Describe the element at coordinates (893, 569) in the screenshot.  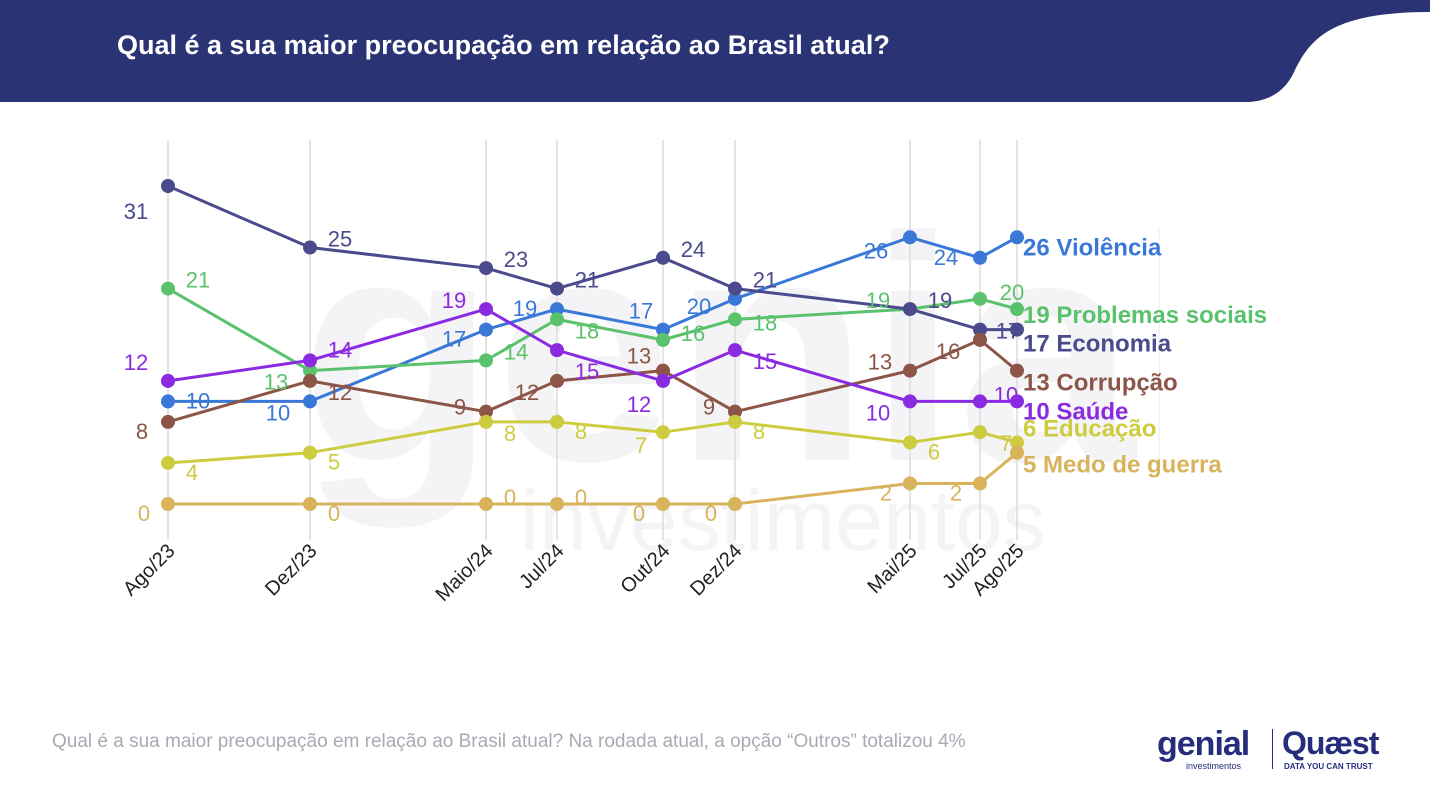
I see `x-tick-label: Mai/25` at that location.